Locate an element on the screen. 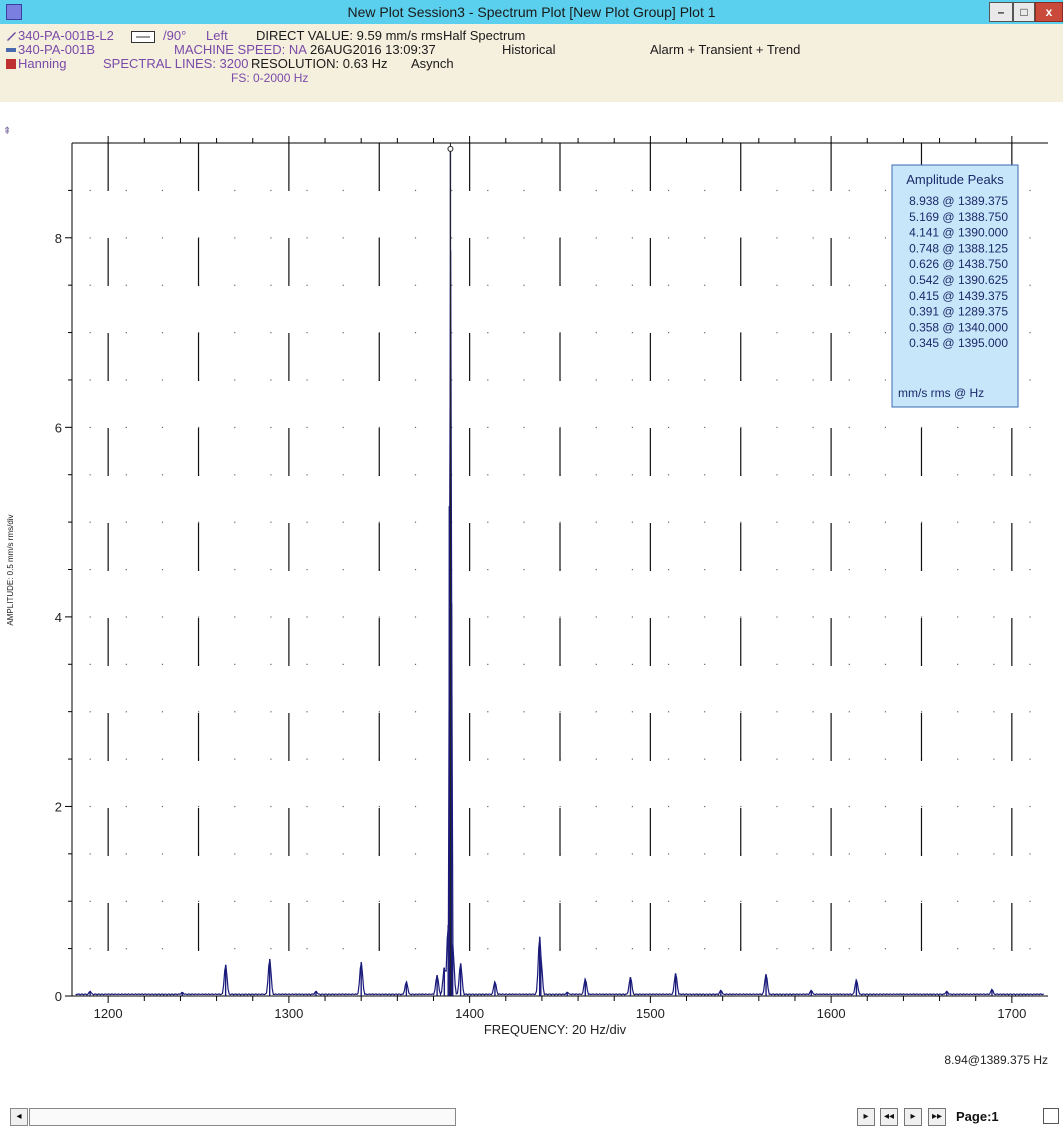  legend-entry: 5.169 @ 1388.750 is located at coordinates (958, 217).